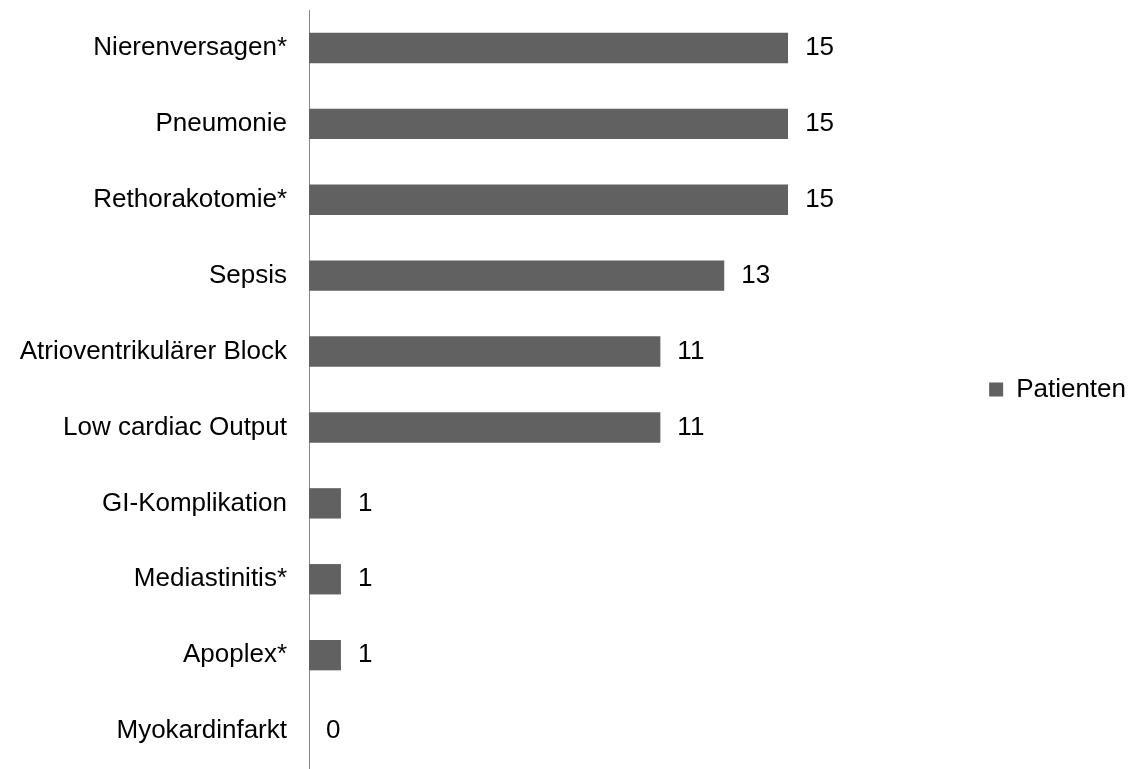 Image resolution: width=1136 pixels, height=769 pixels. Describe the element at coordinates (221, 122) in the screenshot. I see `y-tick-label: Pneumonie` at that location.